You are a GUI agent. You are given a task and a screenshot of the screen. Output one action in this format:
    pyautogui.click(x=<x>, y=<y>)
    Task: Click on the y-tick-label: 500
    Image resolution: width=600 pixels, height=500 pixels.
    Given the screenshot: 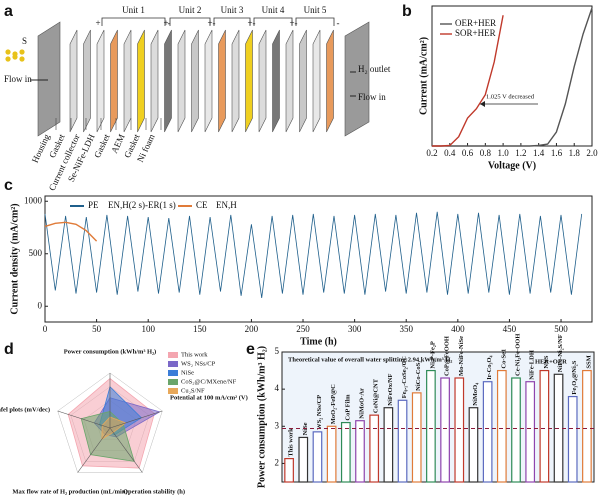 What is the action you would take?
    pyautogui.click(x=36, y=253)
    